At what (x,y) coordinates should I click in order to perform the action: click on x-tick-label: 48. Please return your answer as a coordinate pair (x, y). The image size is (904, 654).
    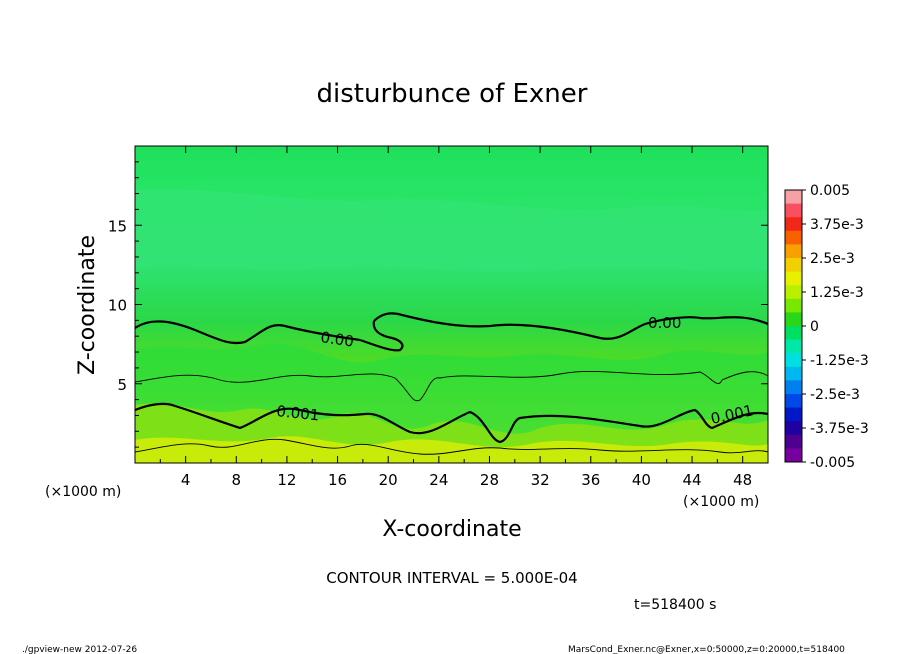
    Looking at the image, I should click on (742, 480).